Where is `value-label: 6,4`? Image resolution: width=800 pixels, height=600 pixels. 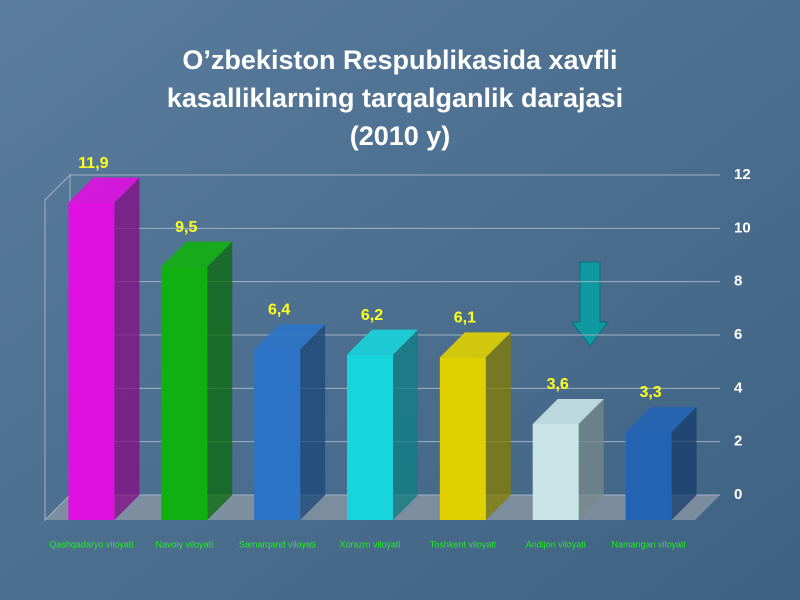 value-label: 6,4 is located at coordinates (279, 310).